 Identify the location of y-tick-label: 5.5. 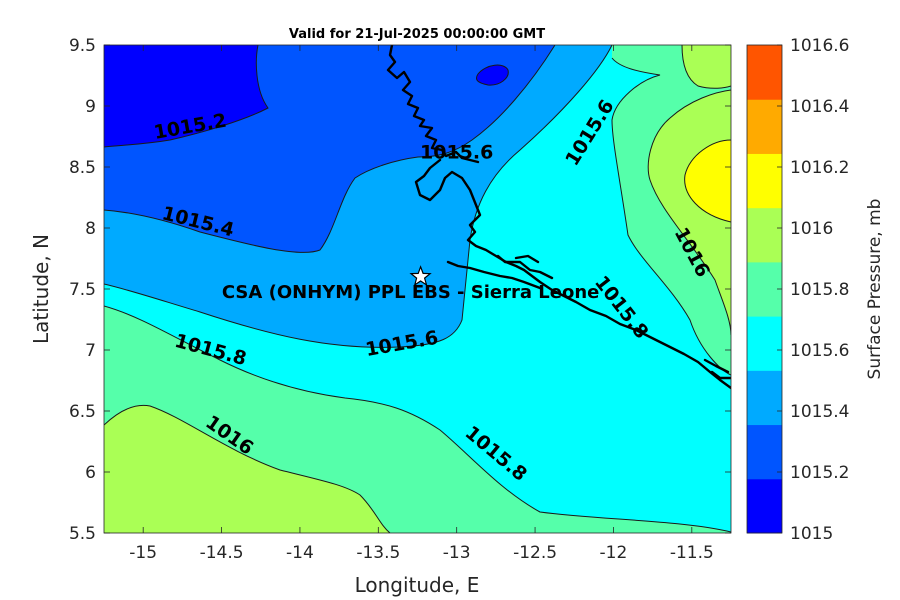
(82, 534).